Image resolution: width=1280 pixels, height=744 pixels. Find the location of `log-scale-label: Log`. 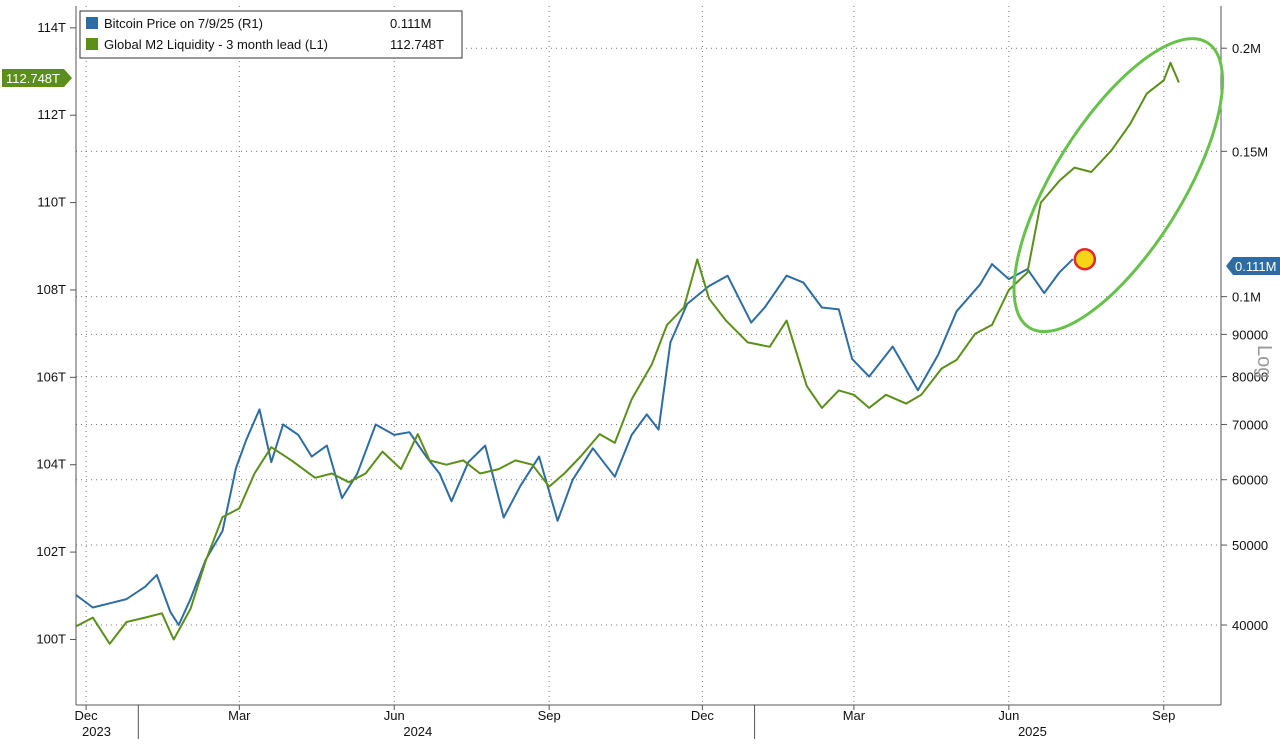

log-scale-label: Log is located at coordinates (1264, 361).